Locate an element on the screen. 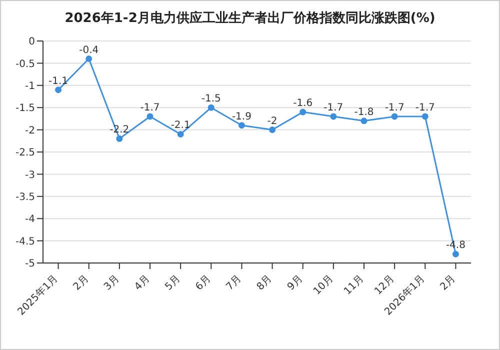  x-tick-label: 9月 is located at coordinates (295, 283).